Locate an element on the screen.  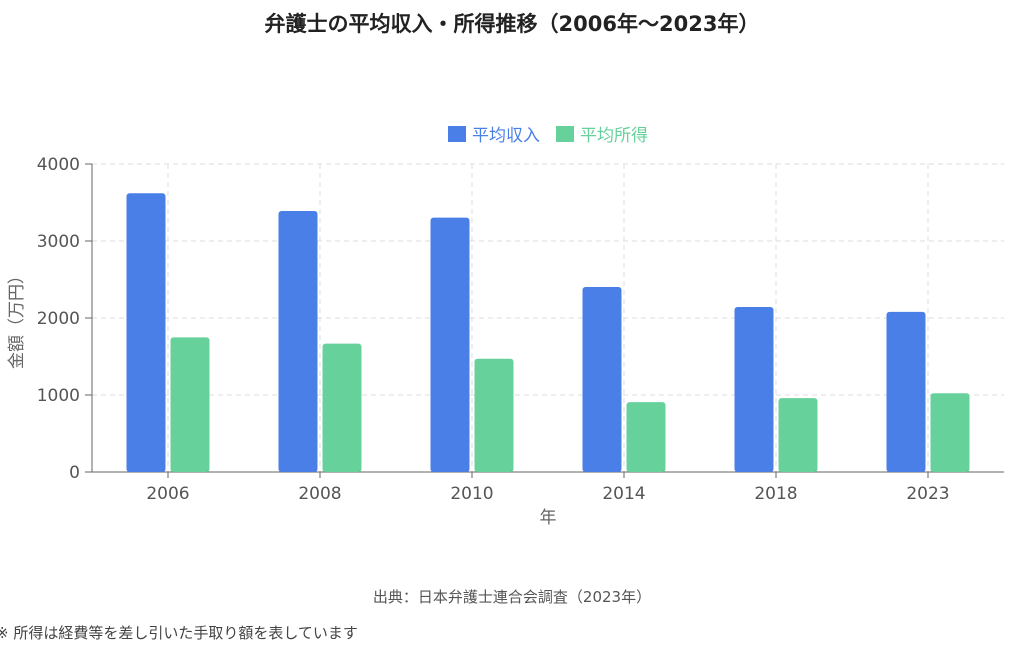
source-note: 出典：日本弁護士連合会調査（2023年） is located at coordinates (512, 597).